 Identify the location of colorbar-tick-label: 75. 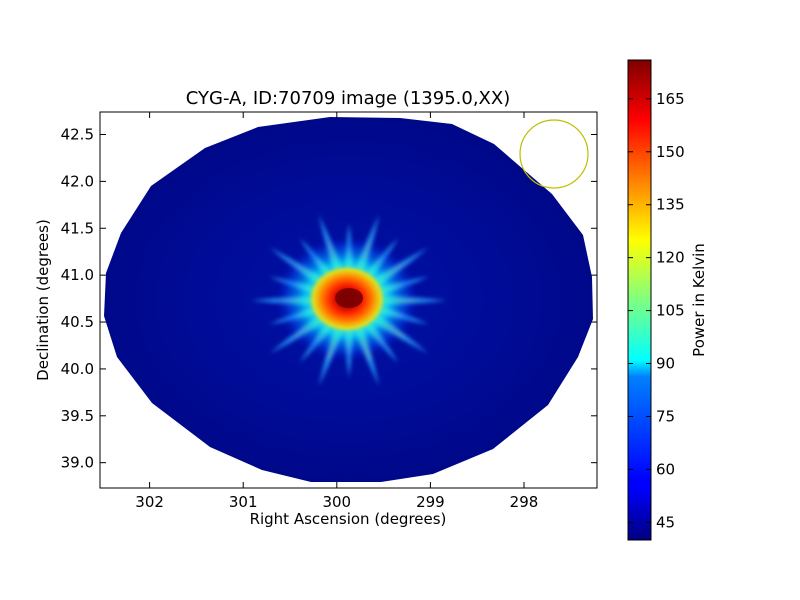
(665, 416).